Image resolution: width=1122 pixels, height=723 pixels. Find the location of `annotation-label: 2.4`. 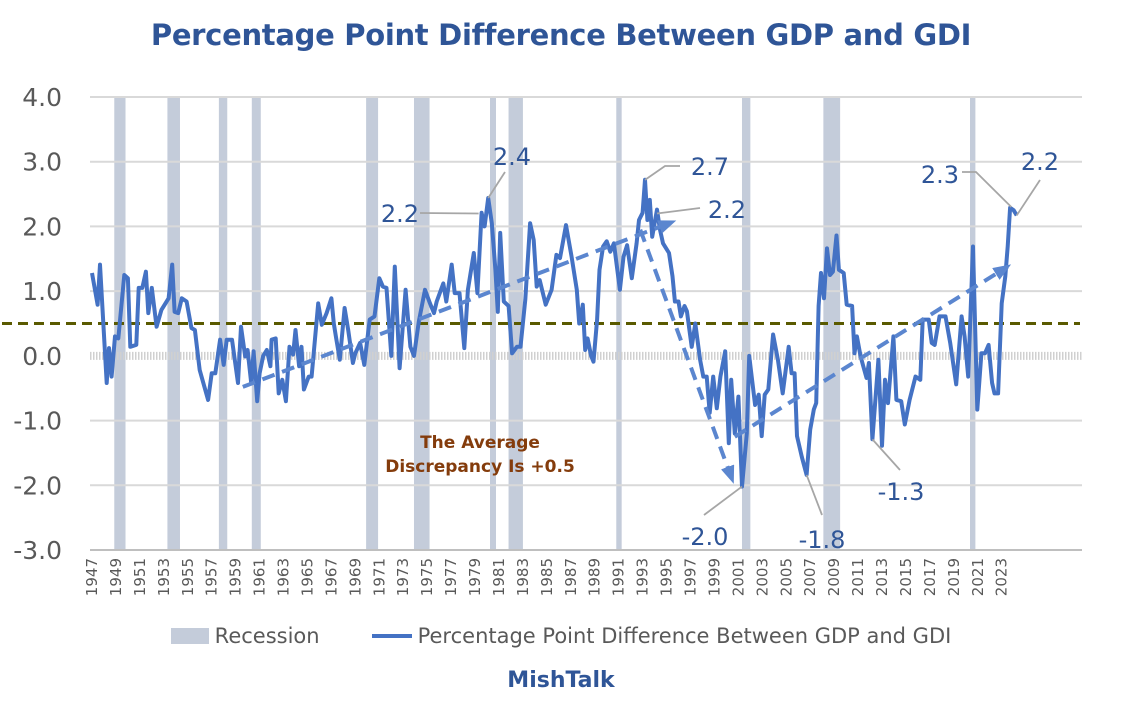

annotation-label: 2.4 is located at coordinates (512, 157).